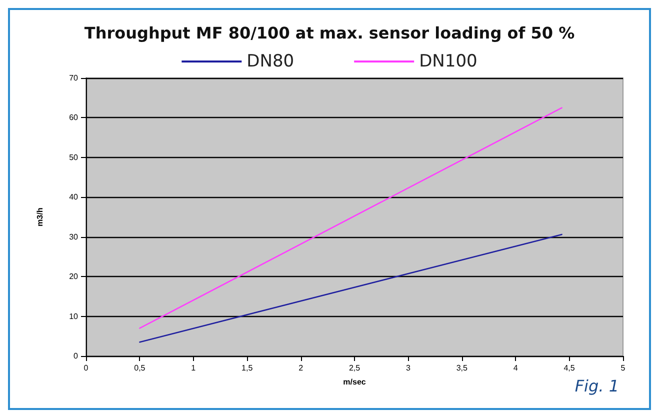  What do you see at coordinates (462, 368) in the screenshot?
I see `x-tick-label: 3,5` at bounding box center [462, 368].